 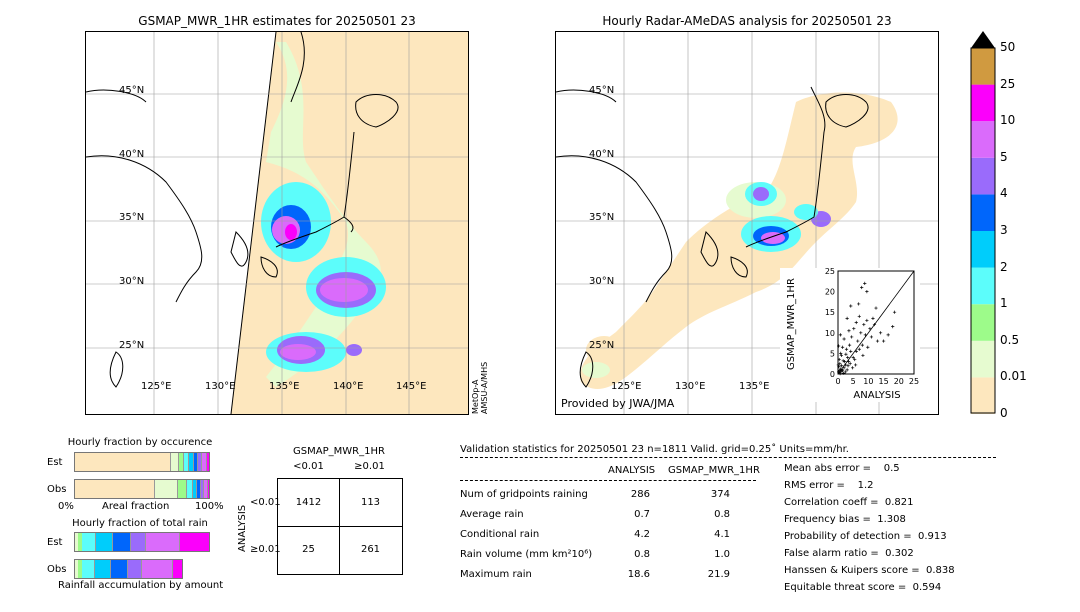 I want to click on stat-label-1: Average rain, so click(x=492, y=514).